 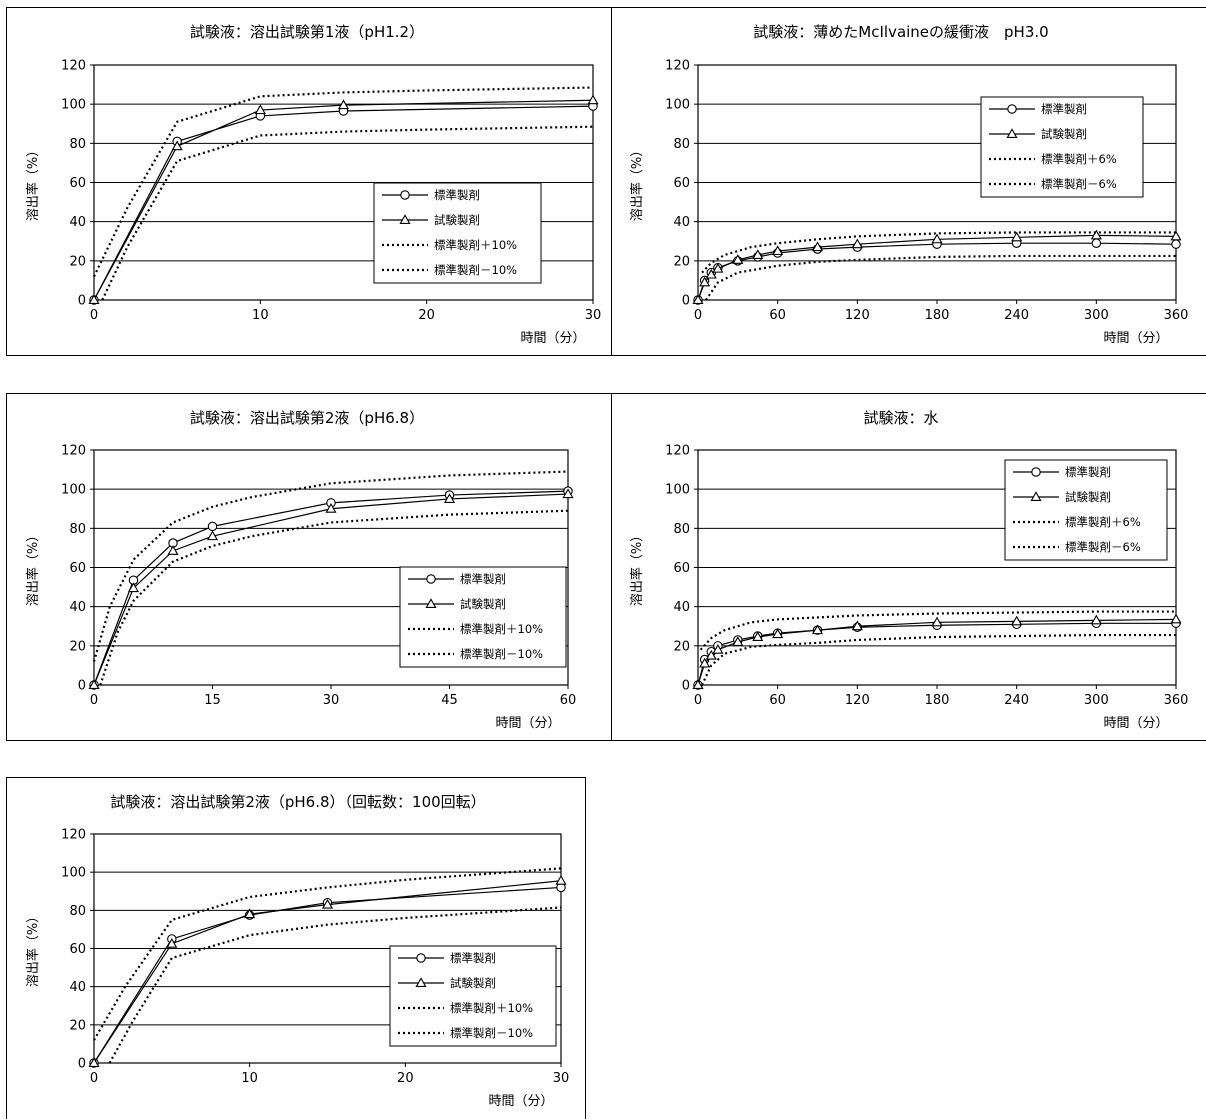 I want to click on y-tick-label: 60, so click(x=77, y=568).